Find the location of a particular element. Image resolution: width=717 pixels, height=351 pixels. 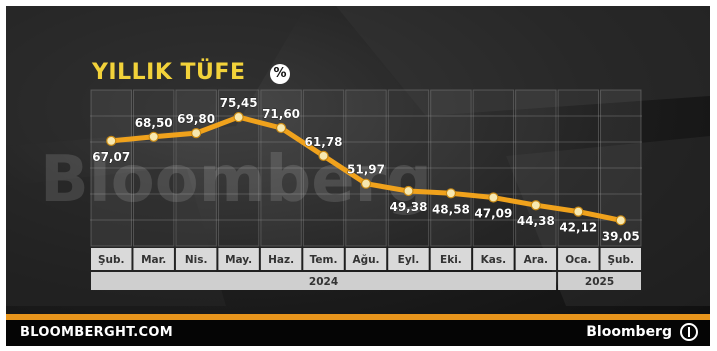

x-tick-label: Tem. is located at coordinates (324, 260).